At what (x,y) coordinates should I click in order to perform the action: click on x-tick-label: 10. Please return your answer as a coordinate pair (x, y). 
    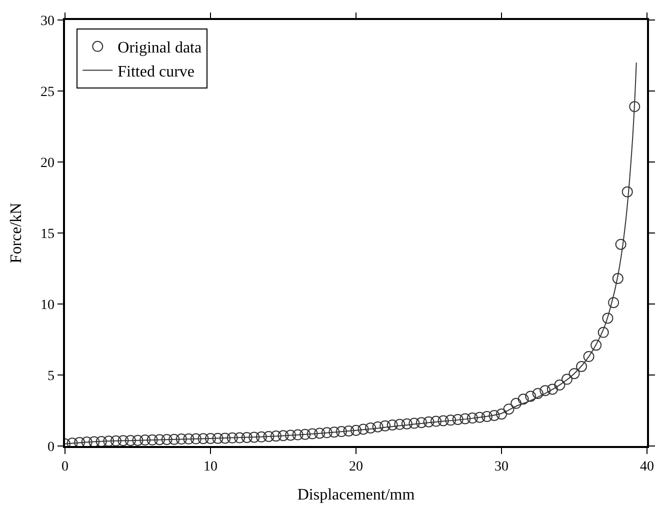
    Looking at the image, I should click on (211, 467).